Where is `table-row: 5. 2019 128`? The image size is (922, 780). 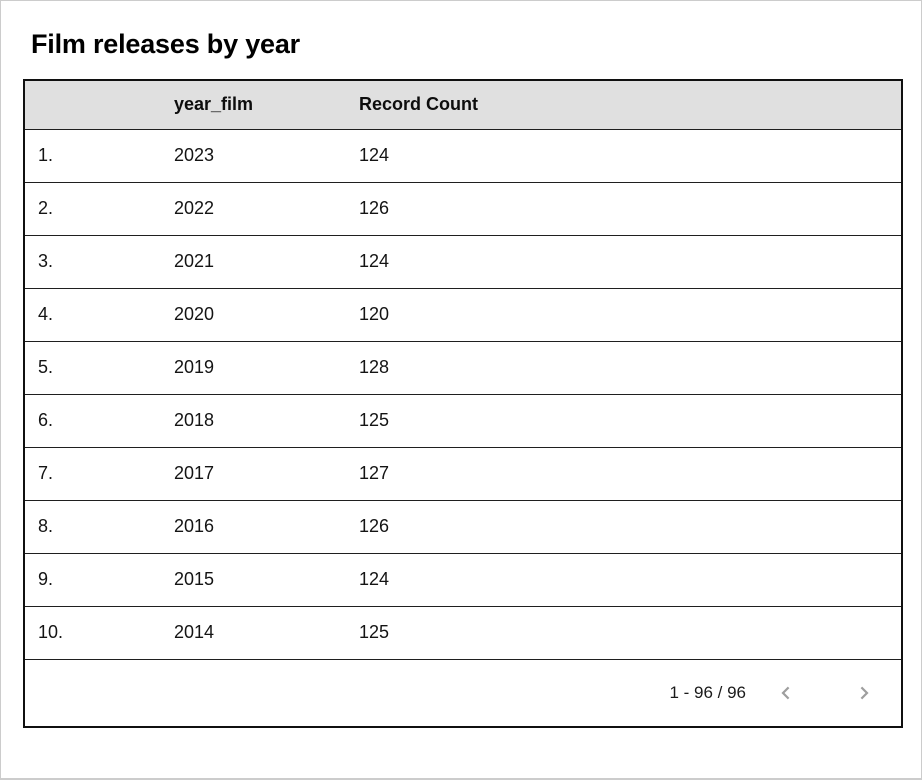 table-row: 5. 2019 128 is located at coordinates (463, 368).